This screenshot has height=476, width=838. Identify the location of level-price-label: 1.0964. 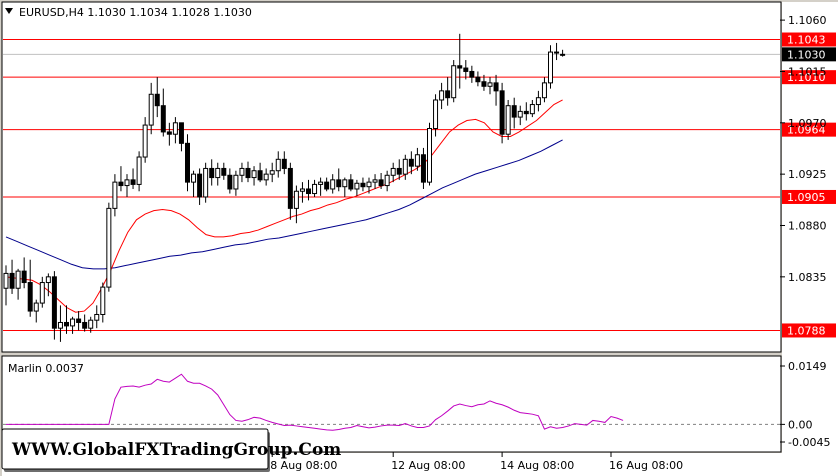
(806, 130).